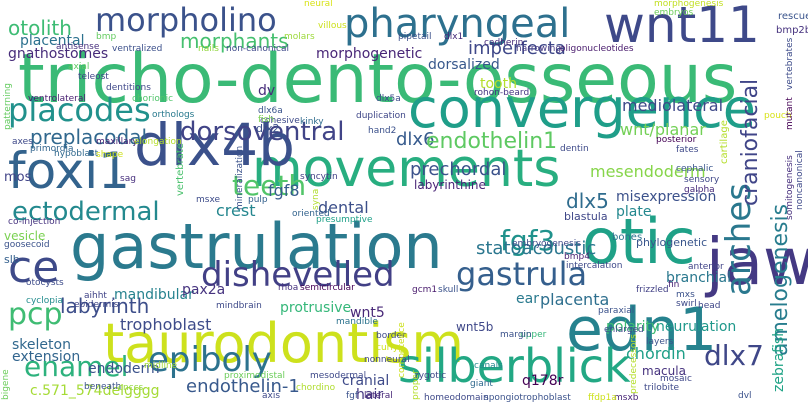 The image size is (808, 404). Describe the element at coordinates (280, 121) in the screenshot. I see `word-cohesive: cohesive` at that location.